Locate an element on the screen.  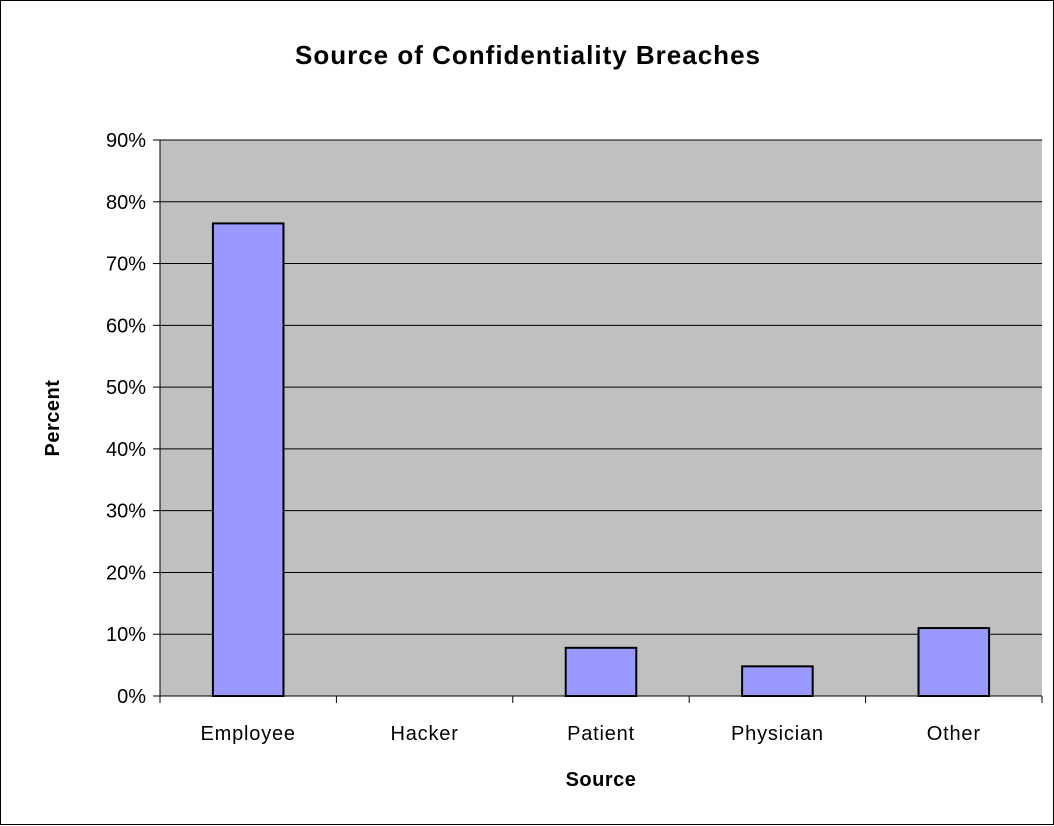
x-tick-label: Physician is located at coordinates (777, 734).